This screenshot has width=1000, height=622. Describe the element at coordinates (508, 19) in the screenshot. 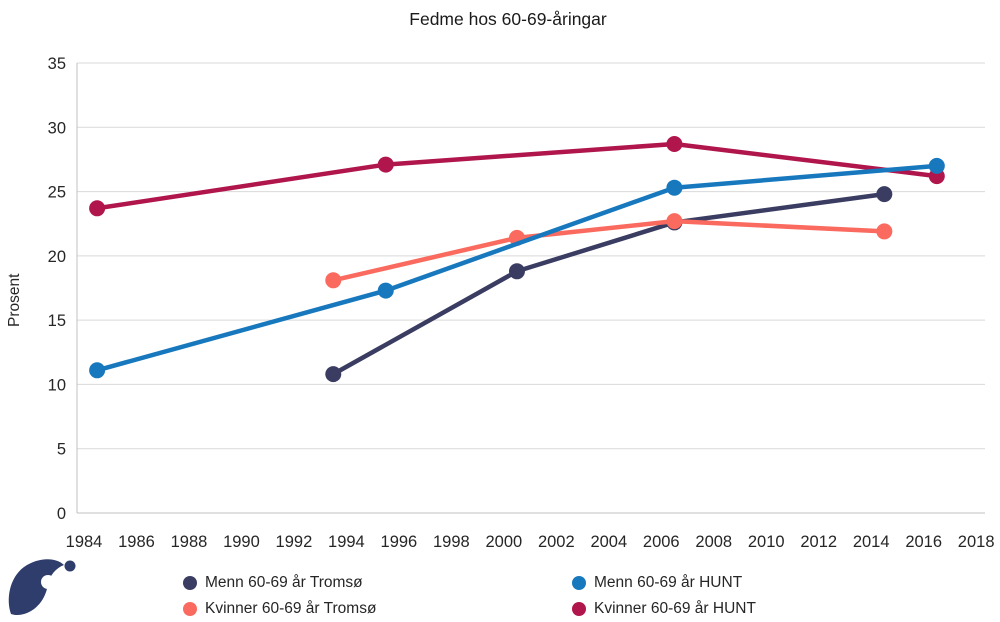

I see `chart-title: Fedme hos 60-69-åringar` at that location.